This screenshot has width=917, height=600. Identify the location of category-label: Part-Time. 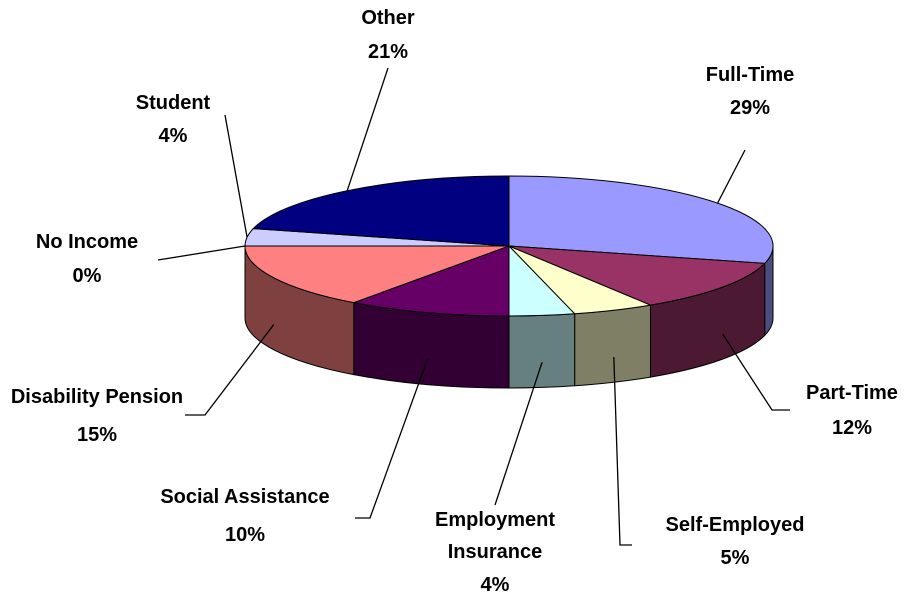
(852, 393).